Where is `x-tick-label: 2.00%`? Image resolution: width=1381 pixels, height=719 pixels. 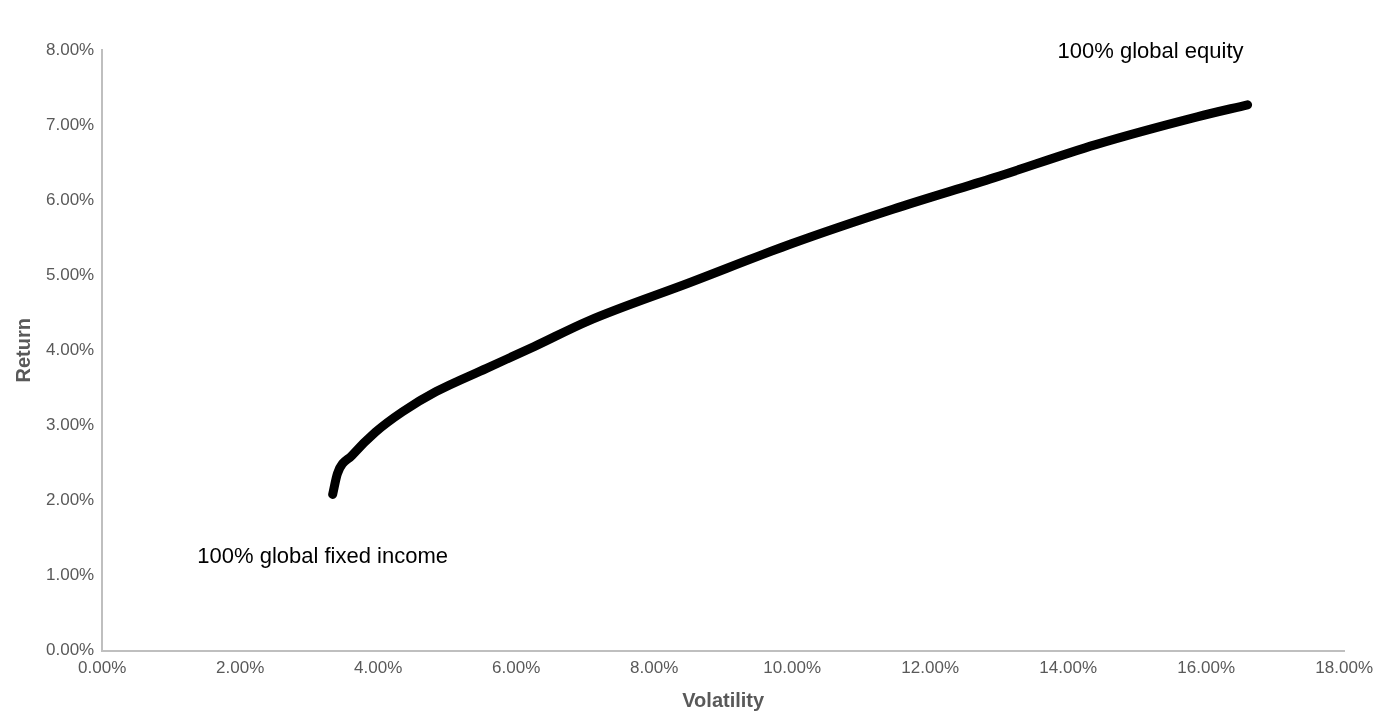
x-tick-label: 2.00% is located at coordinates (240, 668).